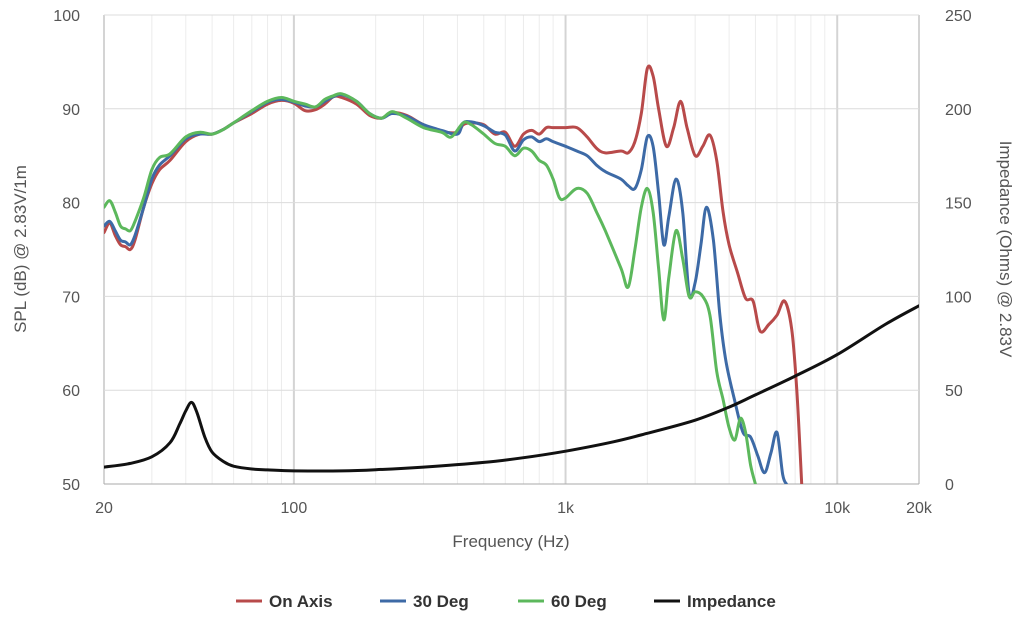  I want to click on left-y-tick-label: 80, so click(71, 204).